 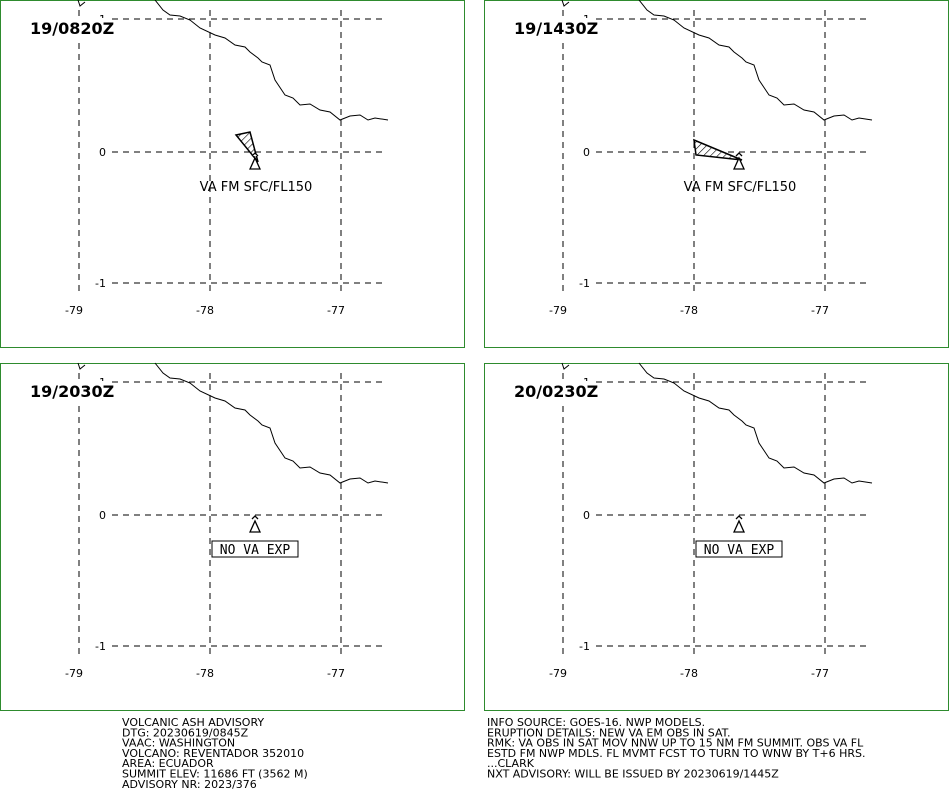 What do you see at coordinates (511, 763) in the screenshot?
I see `advisory-line: ...CLARK` at bounding box center [511, 763].